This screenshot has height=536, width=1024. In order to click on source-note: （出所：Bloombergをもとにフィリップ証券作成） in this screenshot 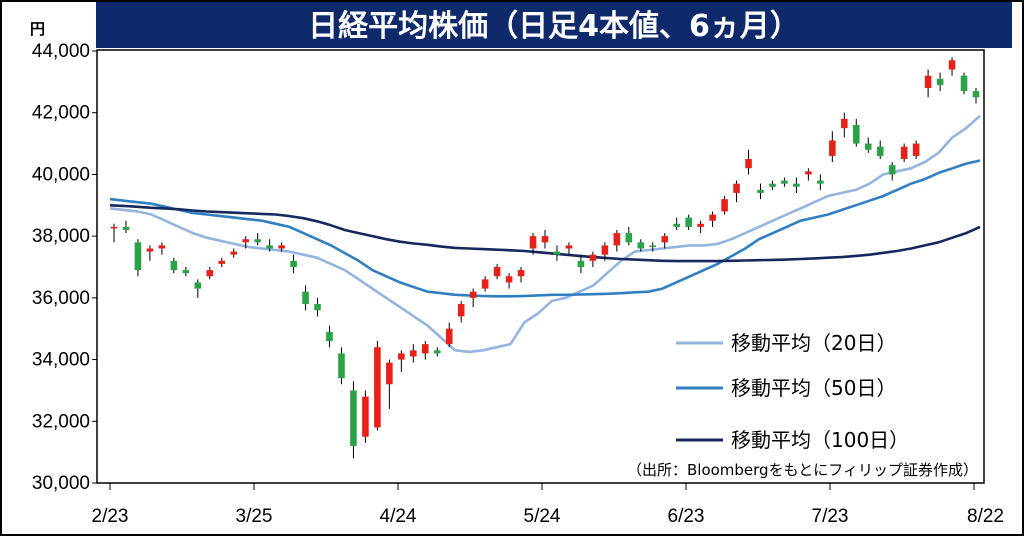, I will do `click(802, 470)`.